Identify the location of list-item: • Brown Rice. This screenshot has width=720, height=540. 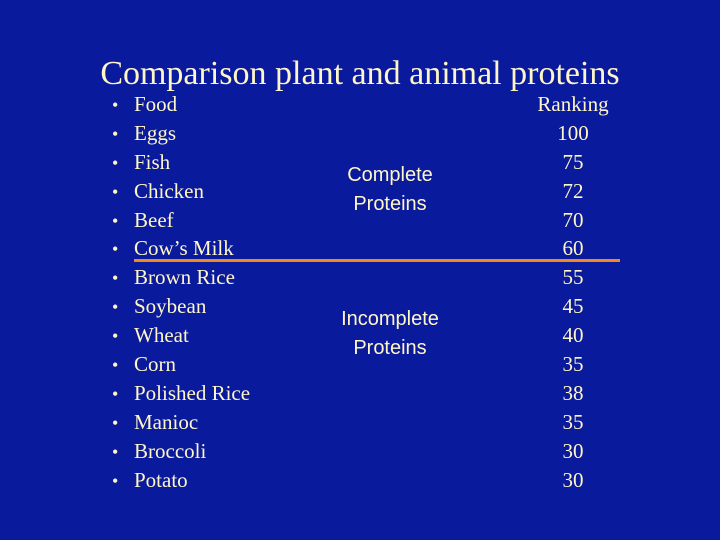
(181, 277).